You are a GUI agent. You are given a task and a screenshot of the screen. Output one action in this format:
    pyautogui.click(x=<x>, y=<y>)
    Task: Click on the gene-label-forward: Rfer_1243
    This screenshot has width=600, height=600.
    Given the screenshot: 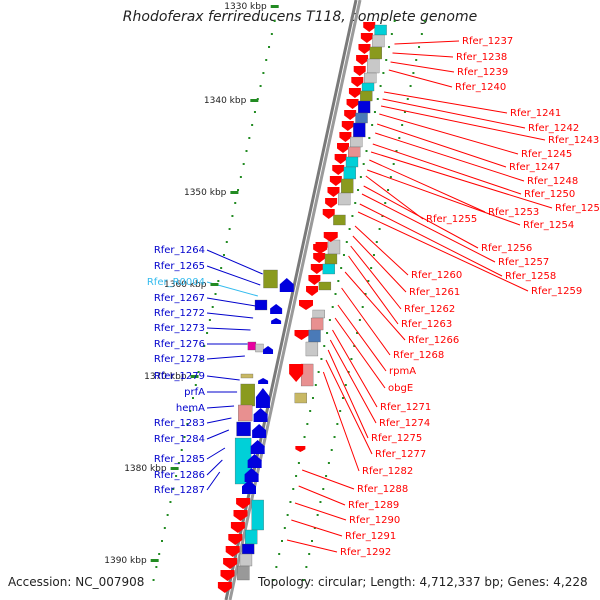 What is the action you would take?
    pyautogui.click(x=573, y=140)
    